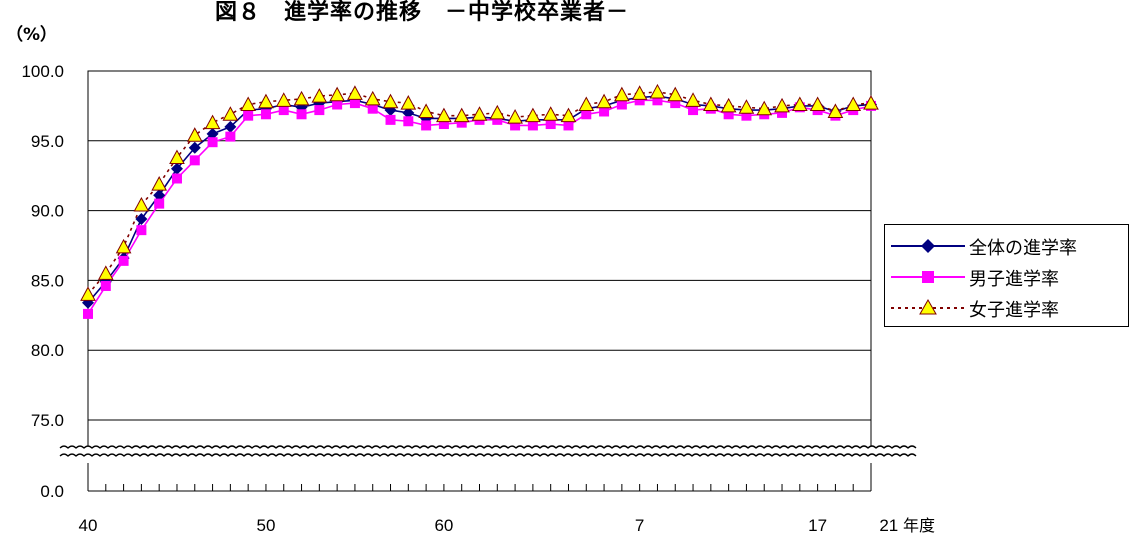  What do you see at coordinates (47, 211) in the screenshot?
I see `y-tick-label: 90.0` at bounding box center [47, 211].